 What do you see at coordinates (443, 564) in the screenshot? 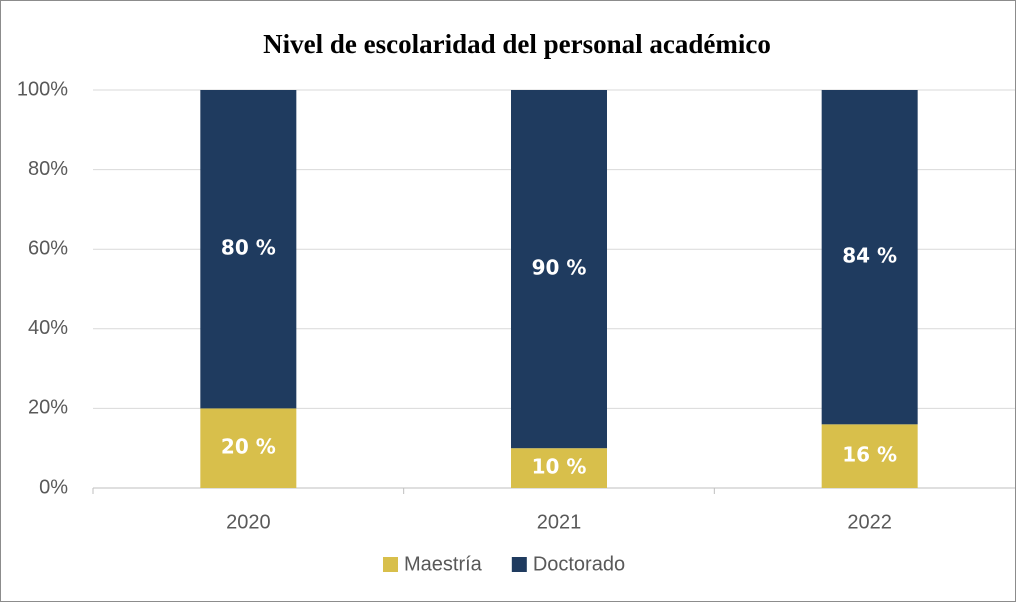
I see `legend-label: Maestría` at bounding box center [443, 564].